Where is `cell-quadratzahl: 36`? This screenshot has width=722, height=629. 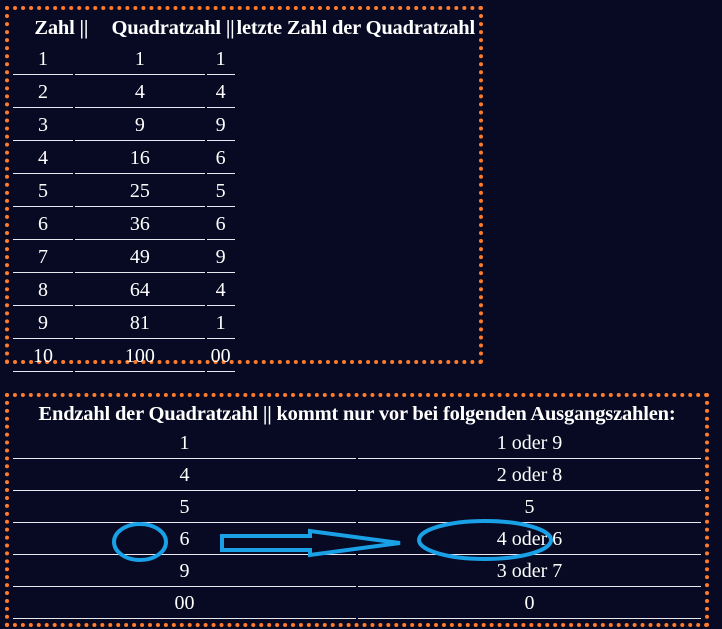
cell-quadratzahl: 36 is located at coordinates (140, 224).